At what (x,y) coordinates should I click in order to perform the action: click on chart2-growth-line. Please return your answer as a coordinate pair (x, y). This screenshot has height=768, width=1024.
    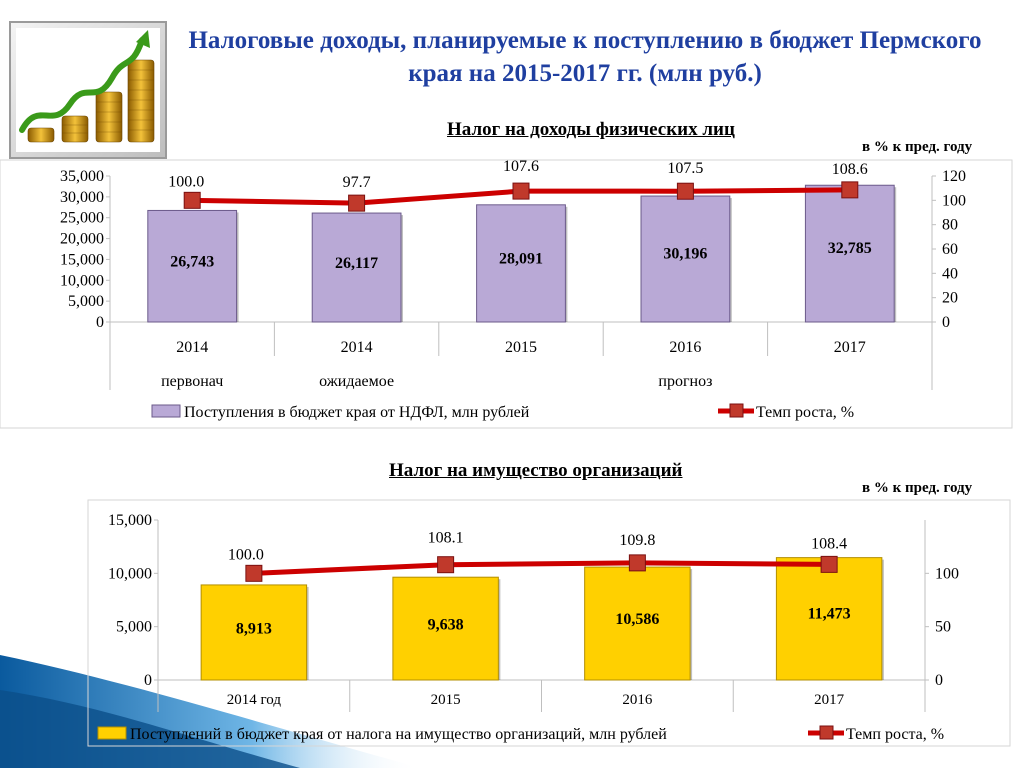
    Looking at the image, I should click on (541, 568).